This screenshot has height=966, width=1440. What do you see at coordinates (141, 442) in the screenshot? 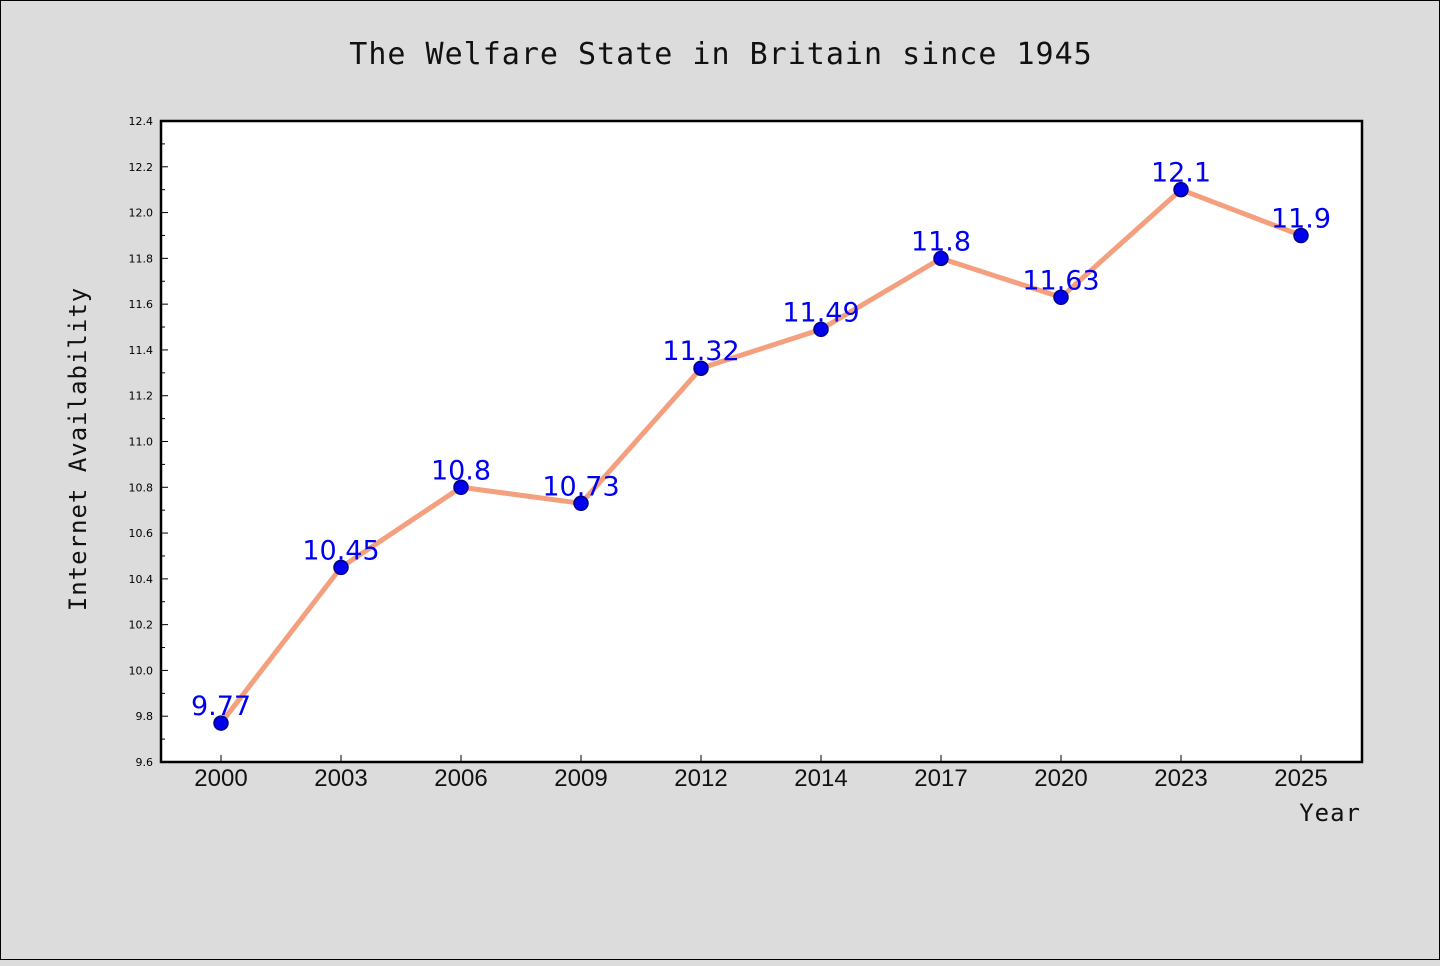
I see `y-tick-label: 11.0` at bounding box center [141, 442].